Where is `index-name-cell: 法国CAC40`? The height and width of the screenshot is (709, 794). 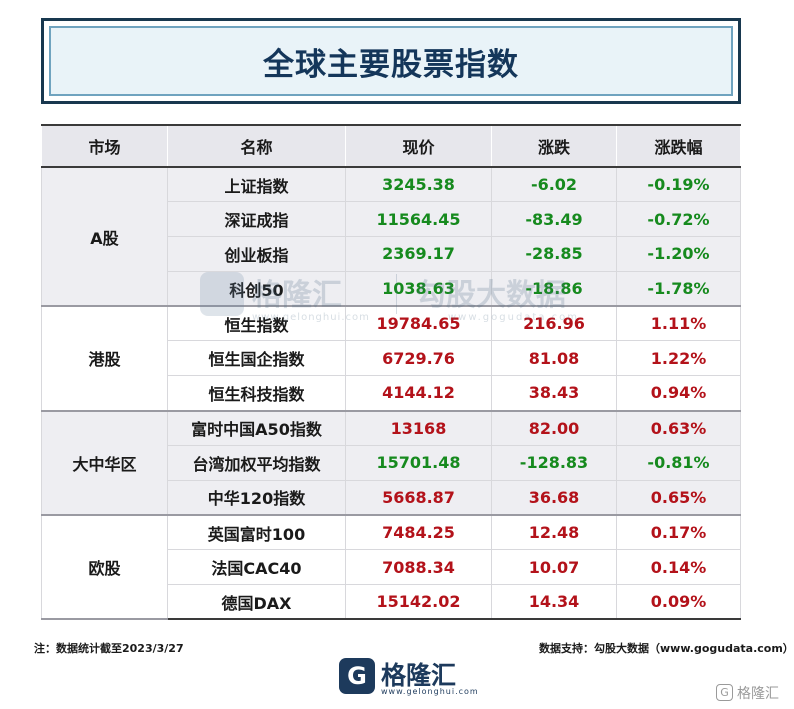
index-name-cell: 法国CAC40 is located at coordinates (256, 567).